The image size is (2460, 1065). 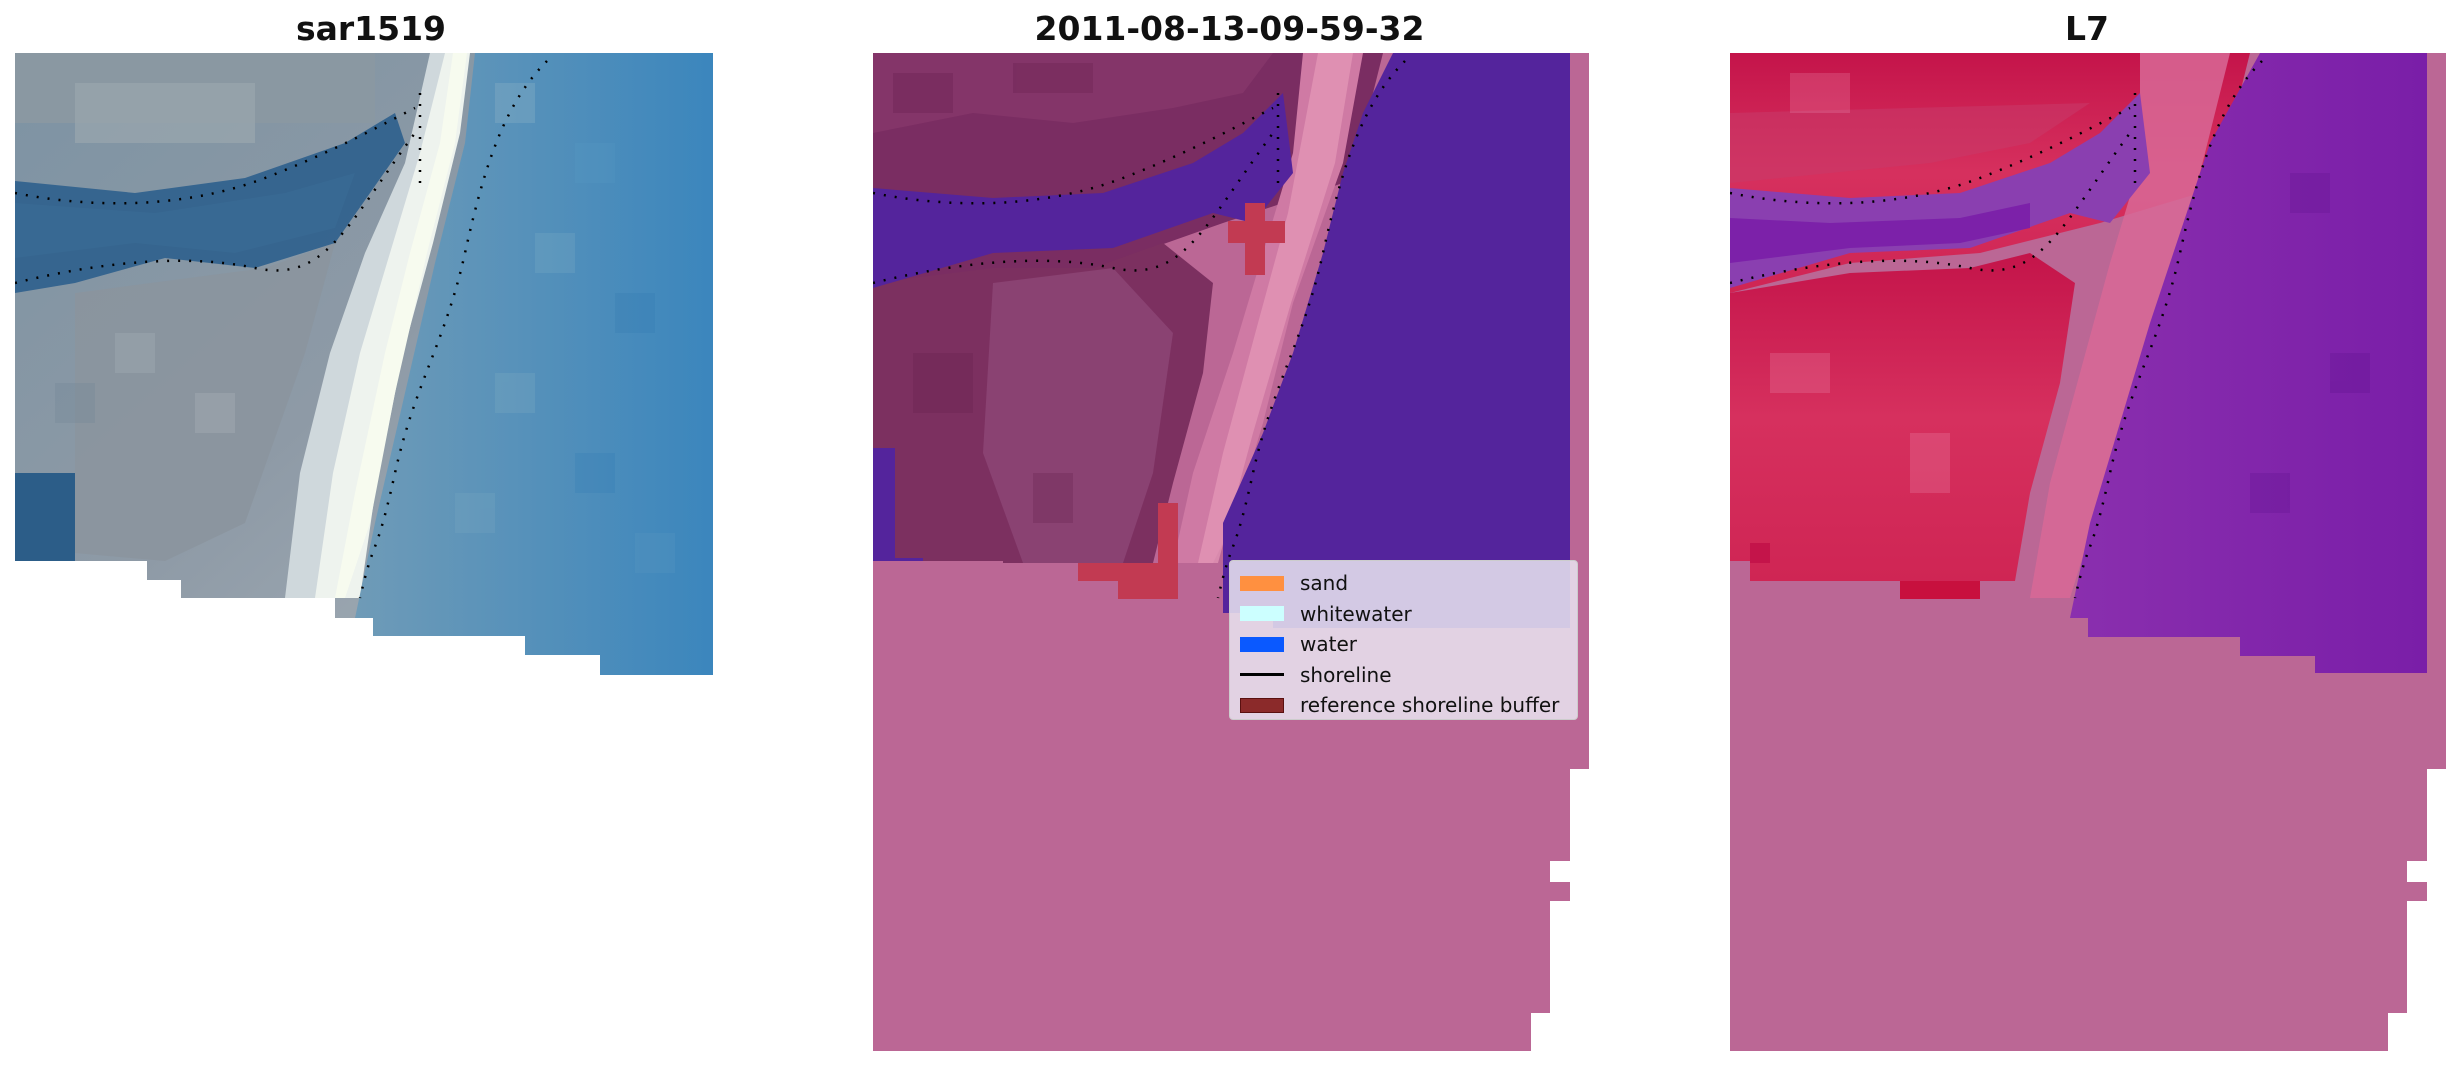 What do you see at coordinates (1324, 583) in the screenshot?
I see `legend-label-sand: sand` at bounding box center [1324, 583].